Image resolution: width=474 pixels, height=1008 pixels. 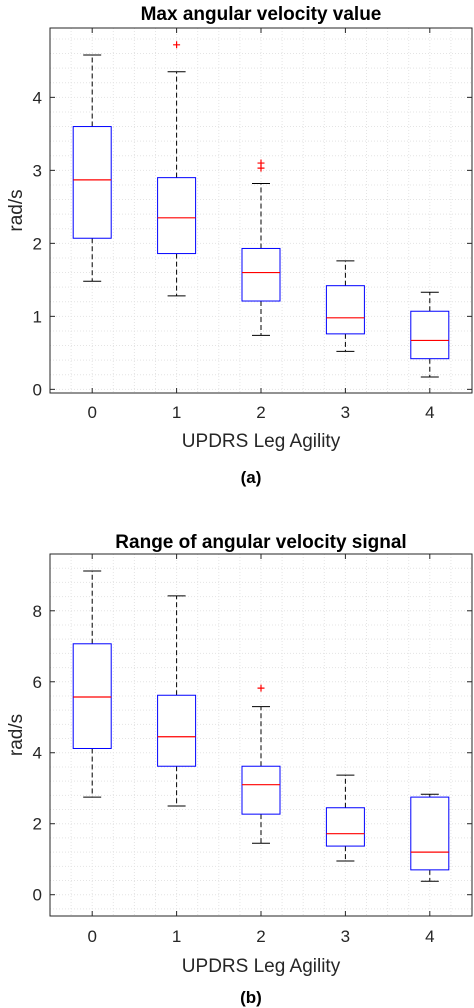 I want to click on chart-title: Max angular velocity value, so click(x=261, y=14).